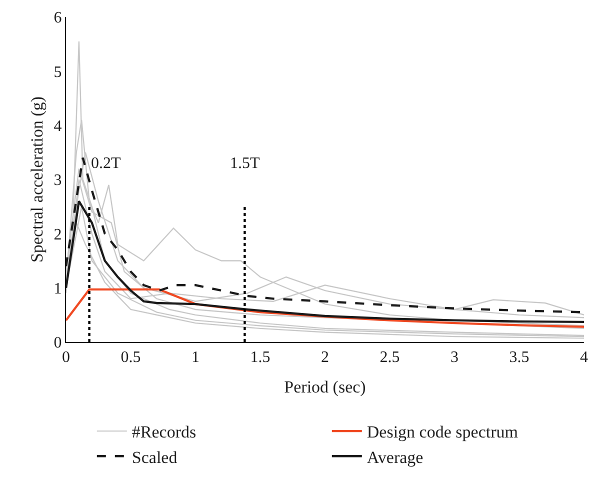  What do you see at coordinates (442, 432) in the screenshot?
I see `legend-label: Design code spectrum` at bounding box center [442, 432].